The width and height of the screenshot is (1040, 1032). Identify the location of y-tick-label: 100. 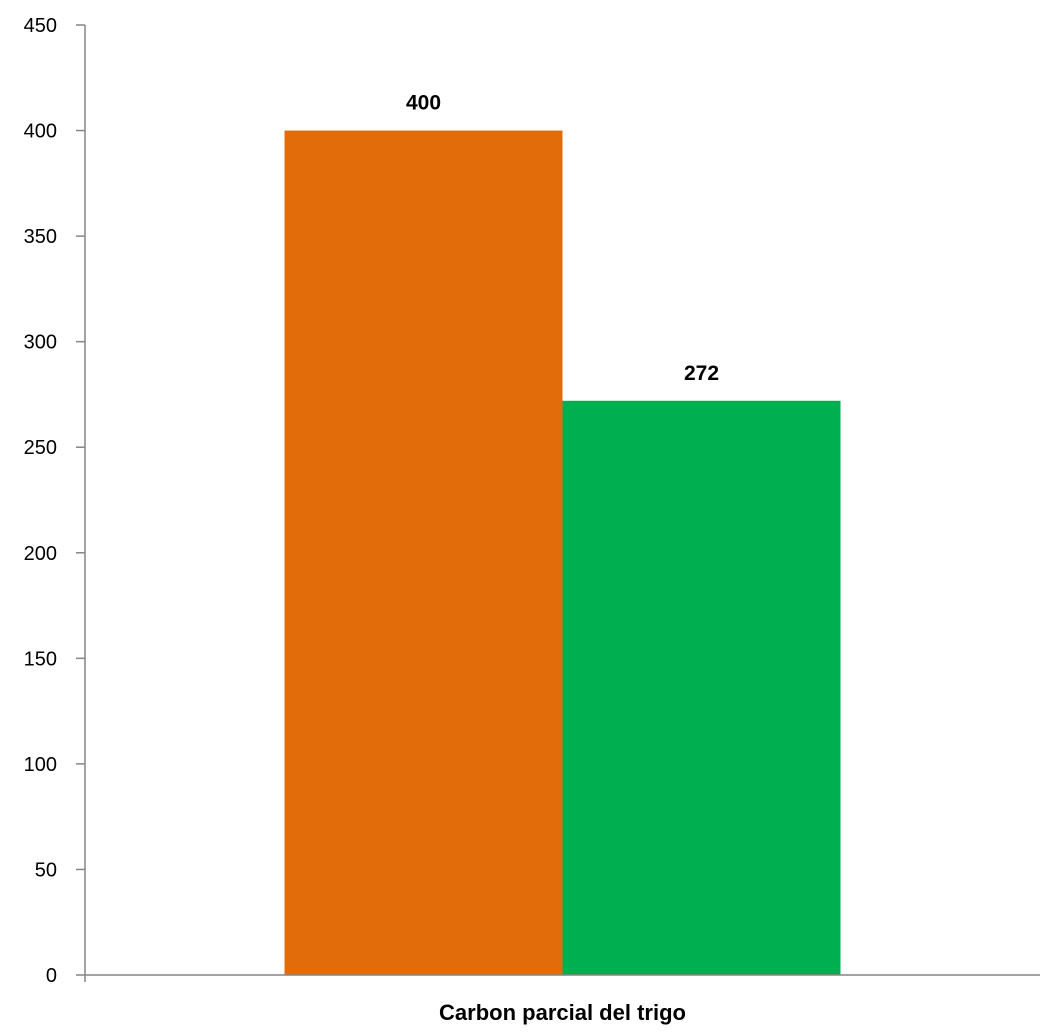
(40, 765).